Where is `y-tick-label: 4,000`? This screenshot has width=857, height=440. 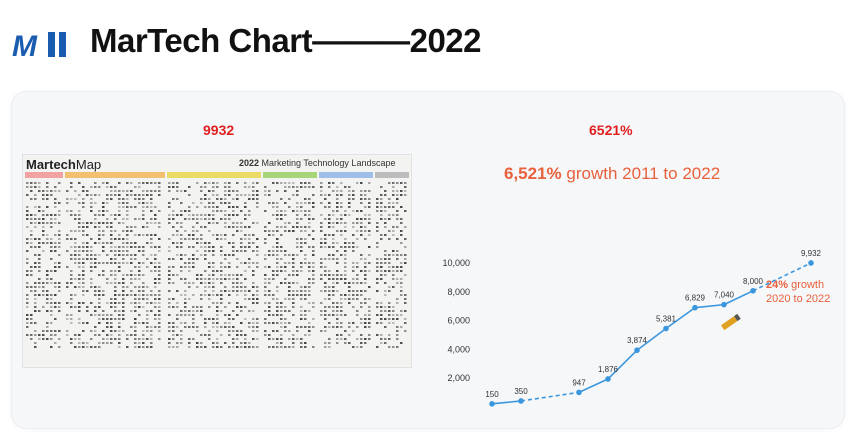 y-tick-label: 4,000 is located at coordinates (458, 349).